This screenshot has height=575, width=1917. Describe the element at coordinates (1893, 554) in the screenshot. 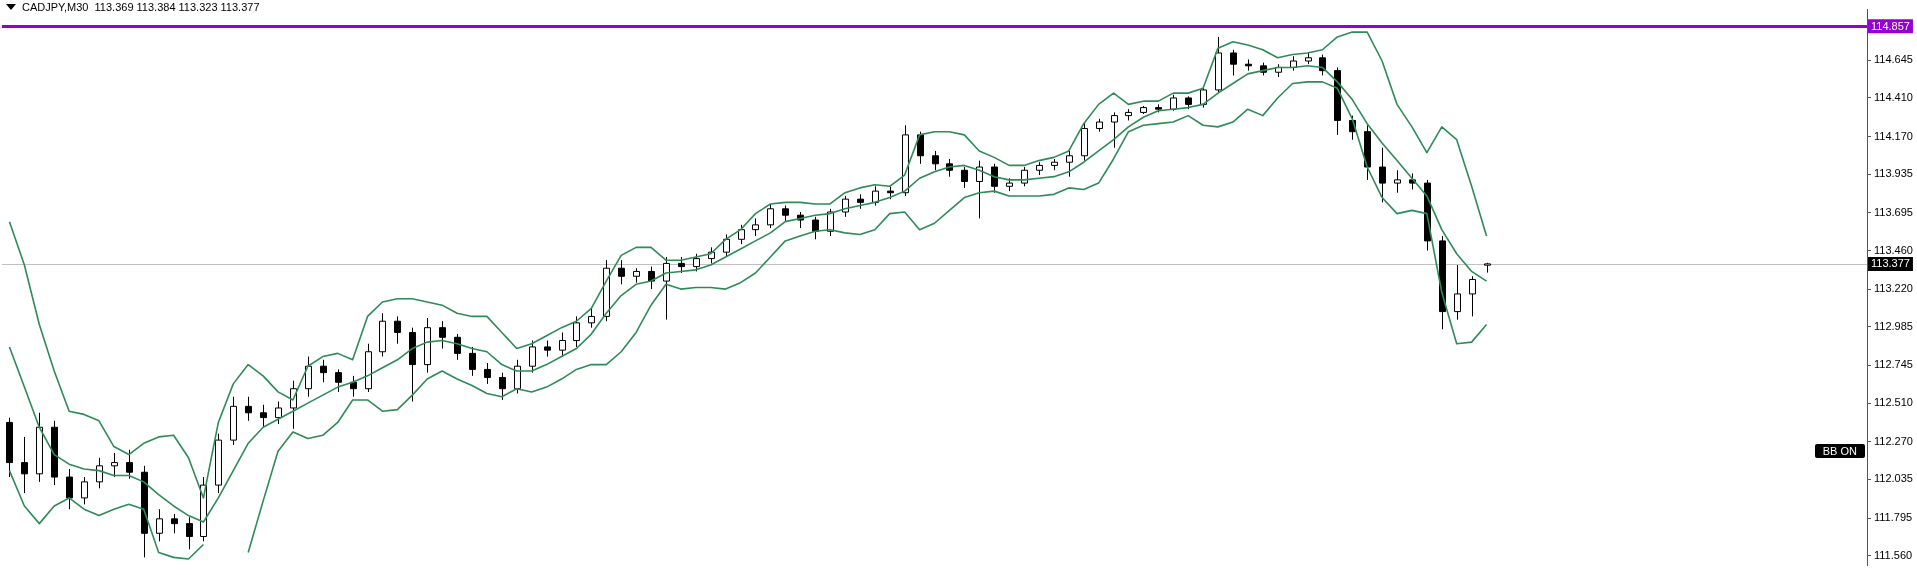

I see `y-tick-label: 111.560` at that location.